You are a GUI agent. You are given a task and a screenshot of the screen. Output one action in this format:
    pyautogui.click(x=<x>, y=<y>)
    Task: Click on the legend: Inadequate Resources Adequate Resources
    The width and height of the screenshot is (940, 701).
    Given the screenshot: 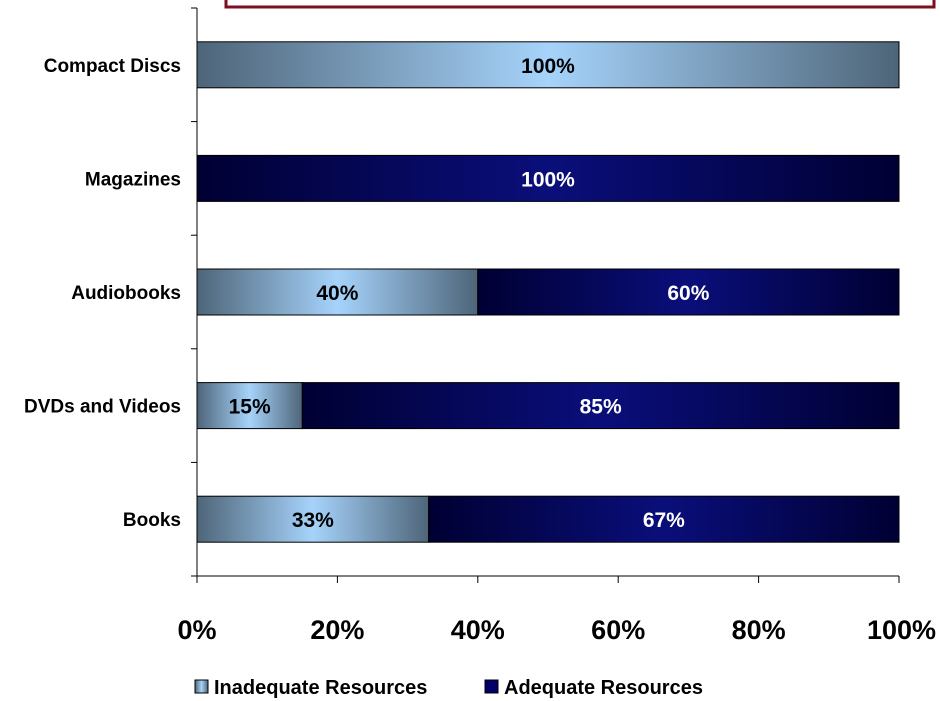 What is the action you would take?
    pyautogui.click(x=448, y=688)
    